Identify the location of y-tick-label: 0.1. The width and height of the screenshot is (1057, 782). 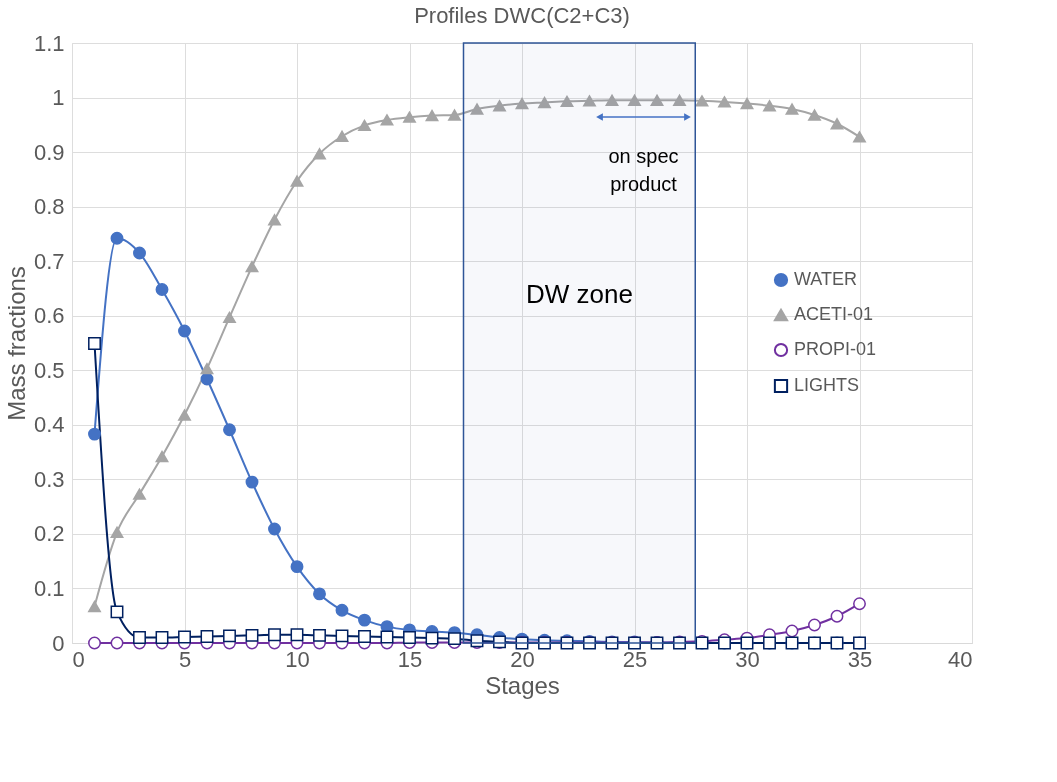
(49, 588).